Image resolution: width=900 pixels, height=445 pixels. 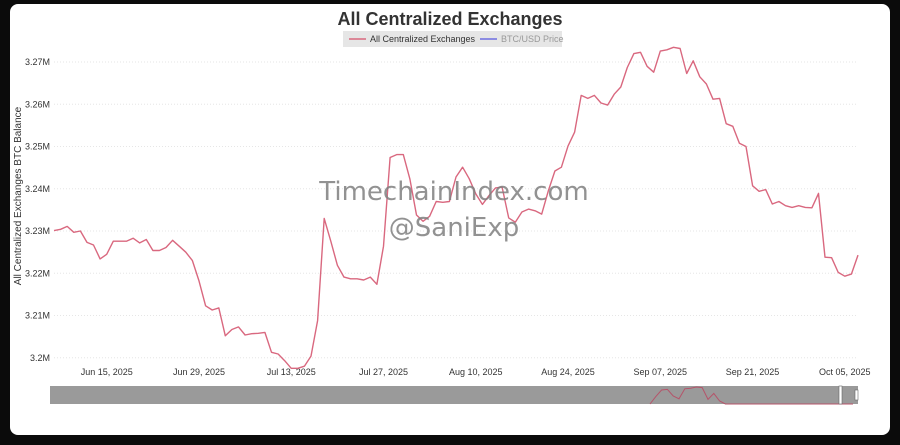 I want to click on x-tick-label: Jun 29, 2025, so click(x=199, y=372).